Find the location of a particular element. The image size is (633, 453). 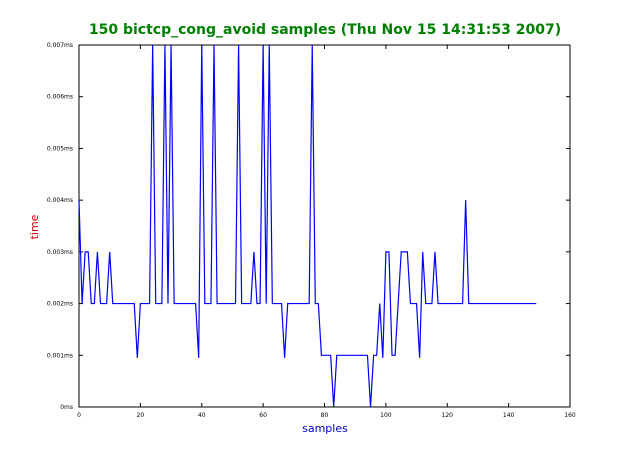

y-tick-label: 0.005ms is located at coordinates (60, 148).